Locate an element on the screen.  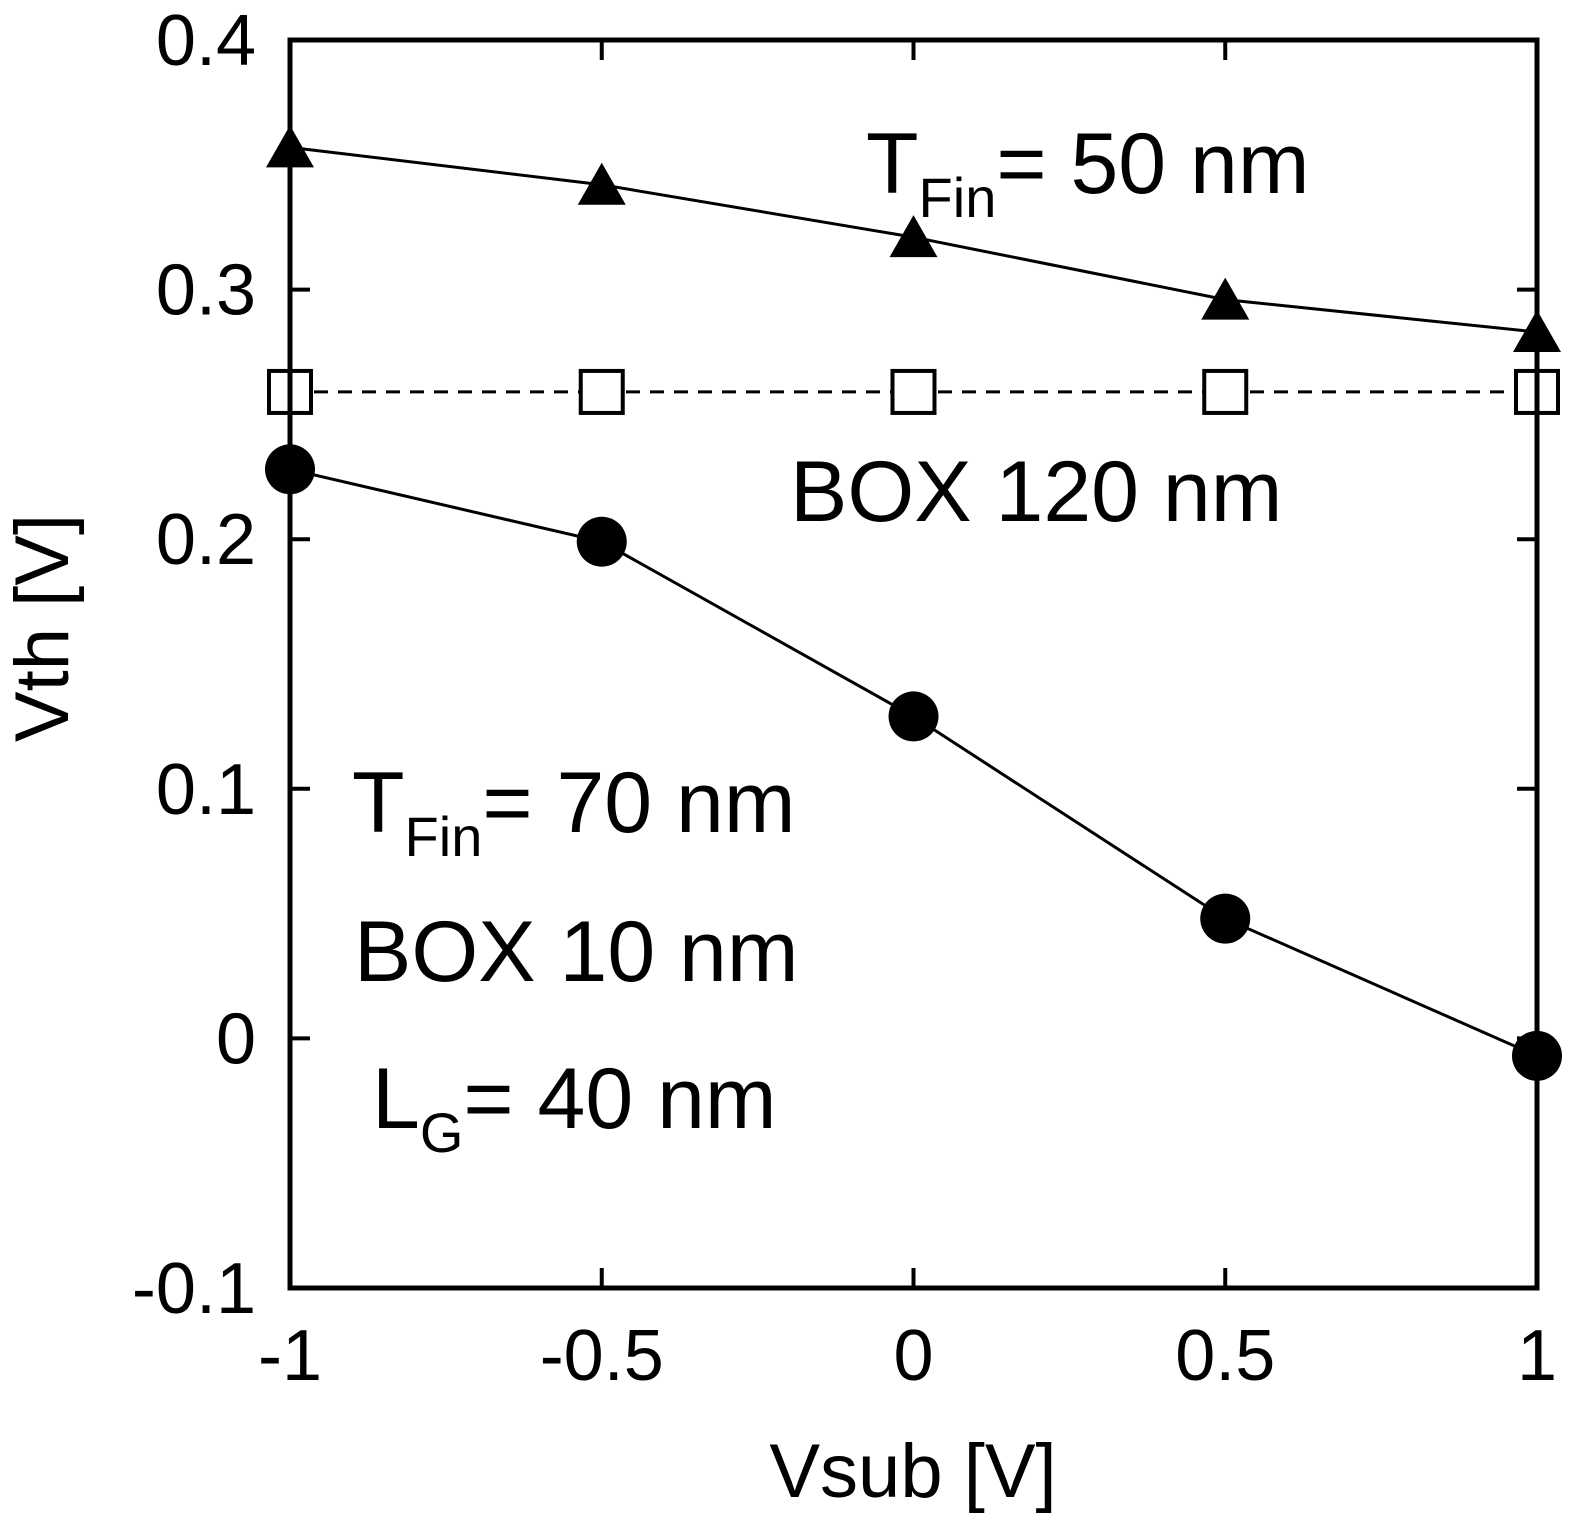
x-tick-label: 1 is located at coordinates (1537, 1356).